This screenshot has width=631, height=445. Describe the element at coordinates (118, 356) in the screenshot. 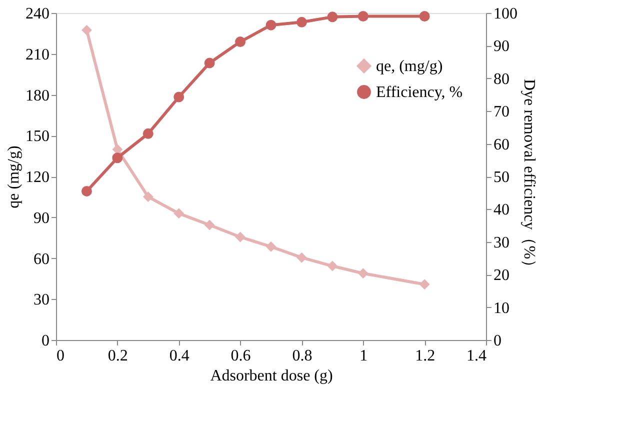

I see `x-tick-label: 0.2` at that location.